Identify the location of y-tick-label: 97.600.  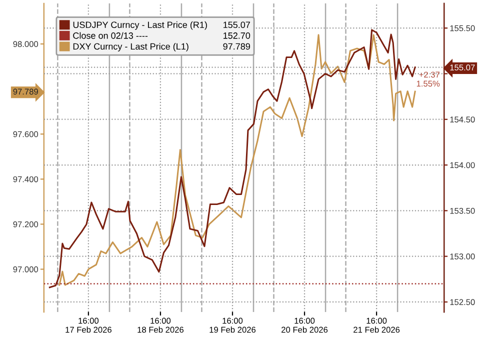
(25, 134).